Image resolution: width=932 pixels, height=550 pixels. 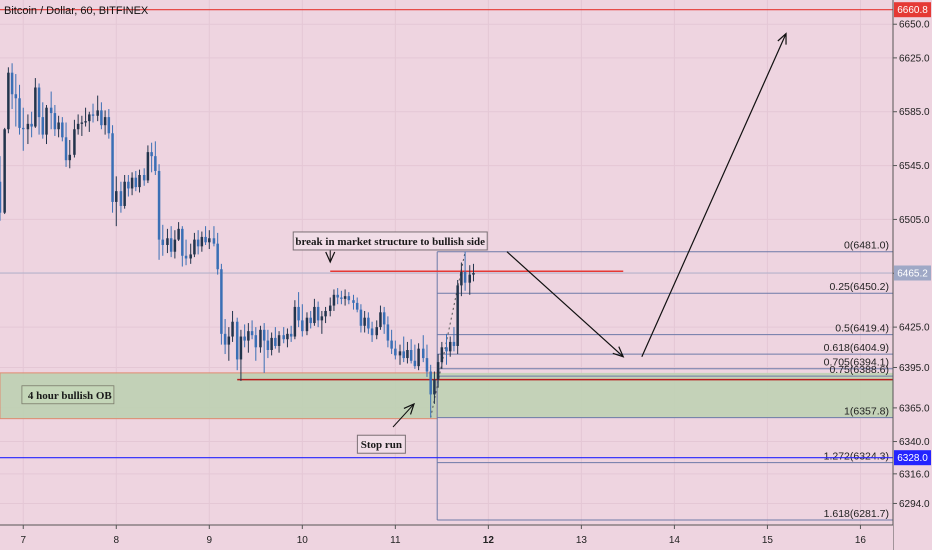 I want to click on order-block-label-box, so click(x=68, y=395).